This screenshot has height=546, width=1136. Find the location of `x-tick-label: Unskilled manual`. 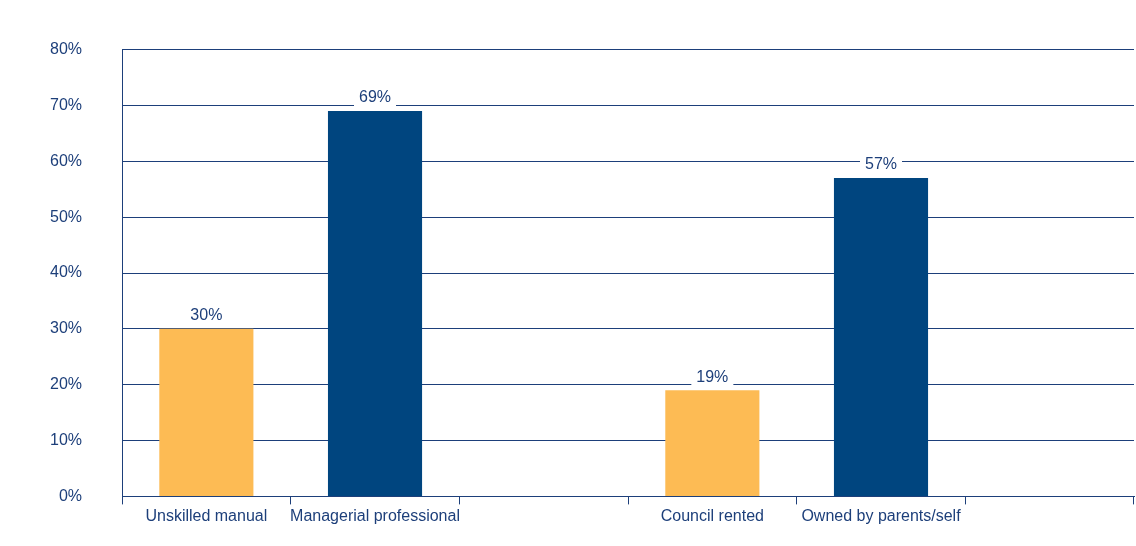

x-tick-label: Unskilled manual is located at coordinates (206, 516).